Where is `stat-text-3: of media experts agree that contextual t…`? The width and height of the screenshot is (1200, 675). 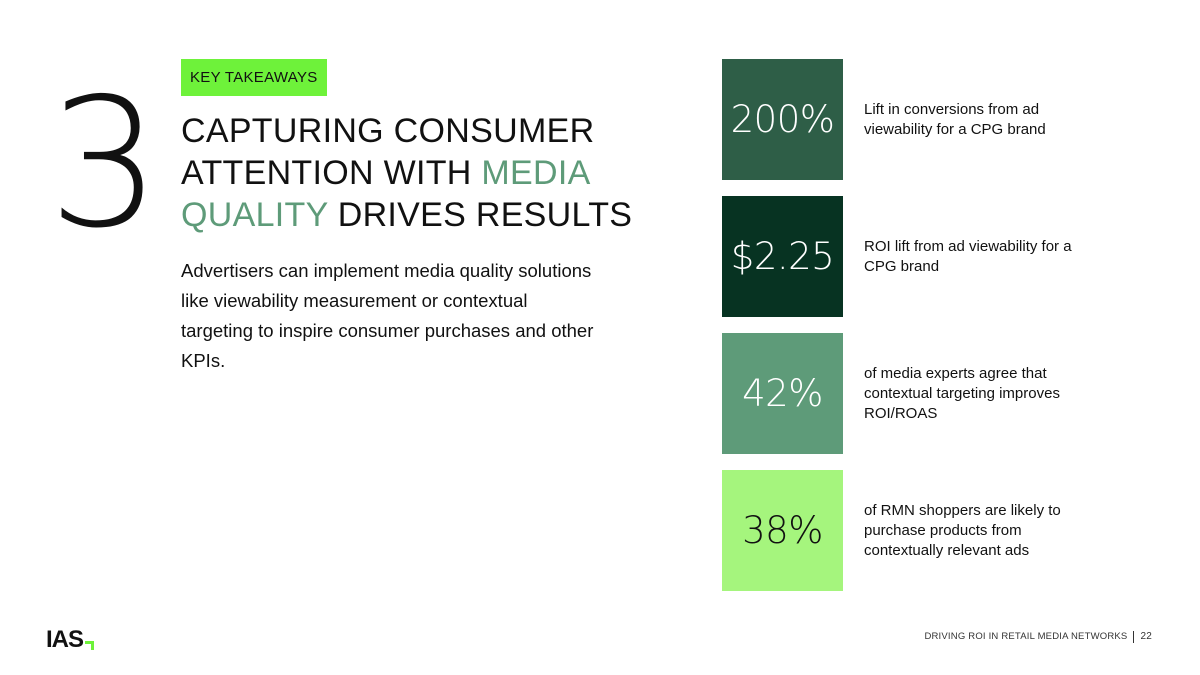 stat-text-3: of media experts agree that contextual t… is located at coordinates (962, 393).